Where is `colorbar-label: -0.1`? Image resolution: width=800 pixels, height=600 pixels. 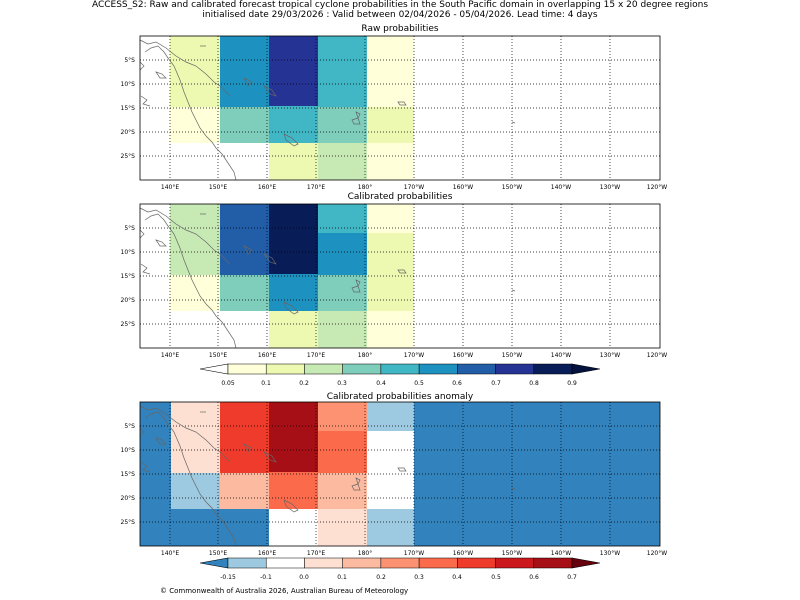 colorbar-label: -0.1 is located at coordinates (266, 577).